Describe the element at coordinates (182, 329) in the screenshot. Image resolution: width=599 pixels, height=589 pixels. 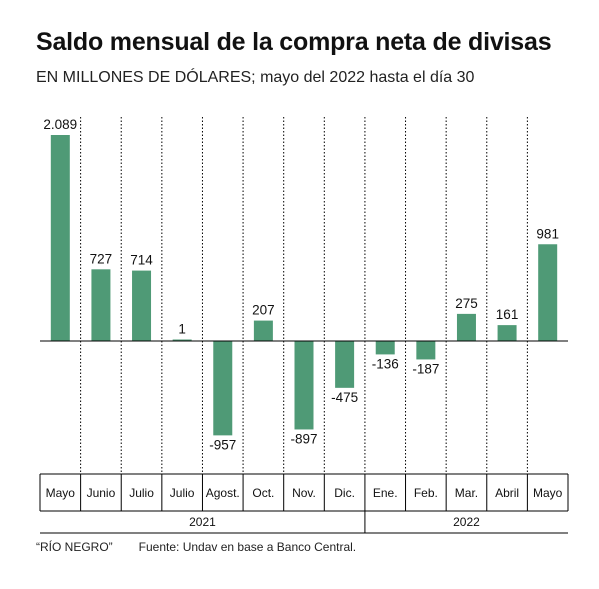
I see `data-label: 1` at that location.